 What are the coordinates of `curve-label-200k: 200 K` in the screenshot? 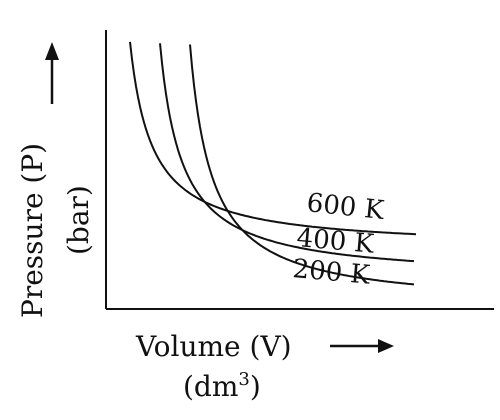 It's located at (331, 272).